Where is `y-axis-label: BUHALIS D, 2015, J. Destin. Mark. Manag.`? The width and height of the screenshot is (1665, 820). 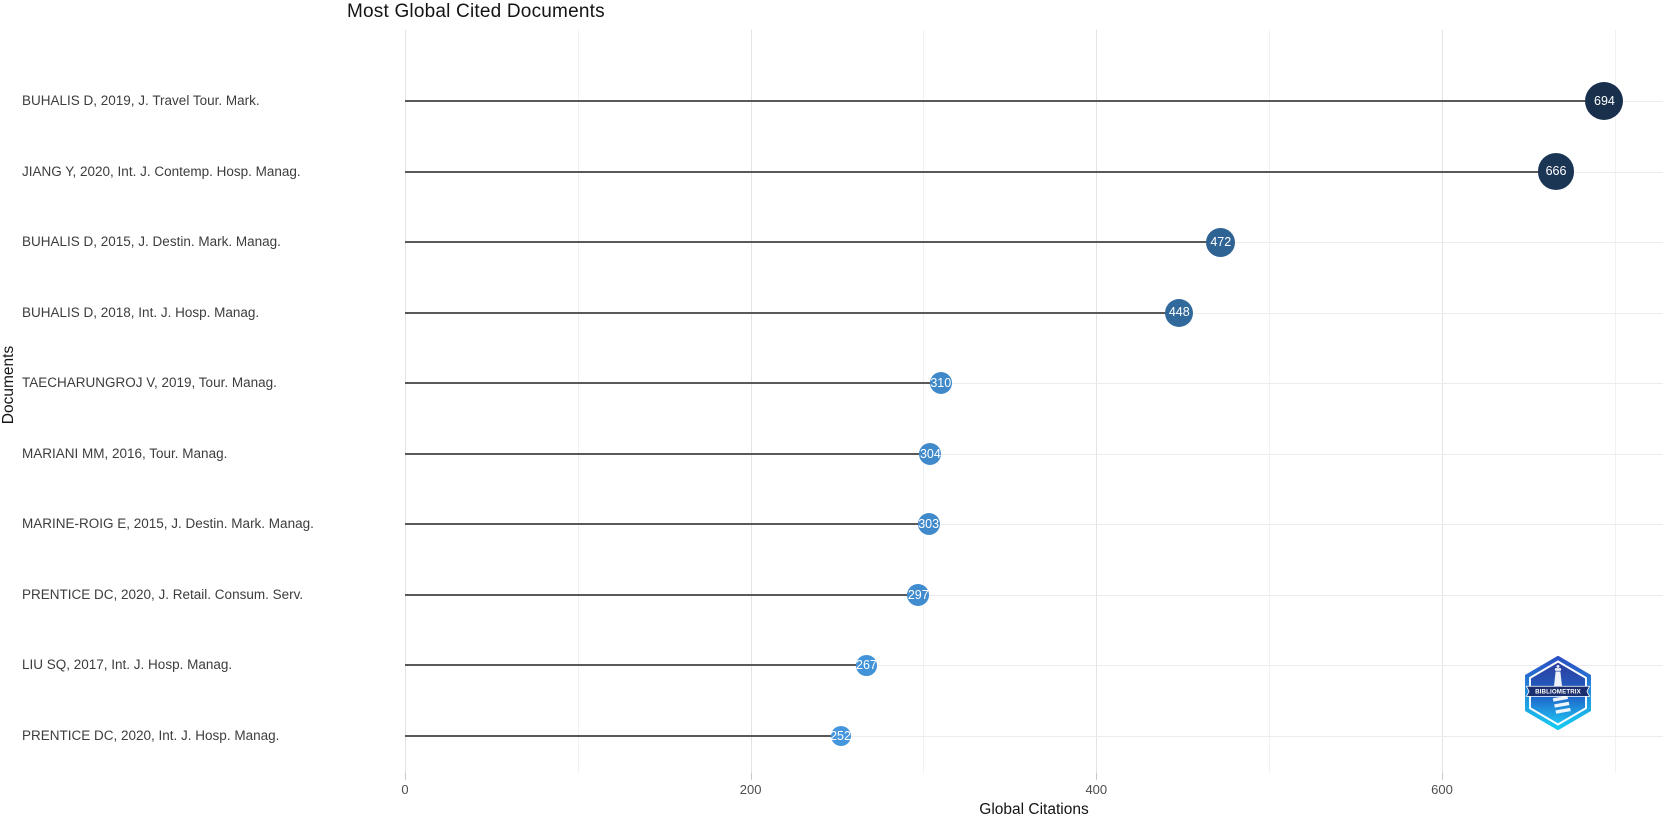
y-axis-label: BUHALIS D, 2015, J. Destin. Mark. Manag. is located at coordinates (151, 242).